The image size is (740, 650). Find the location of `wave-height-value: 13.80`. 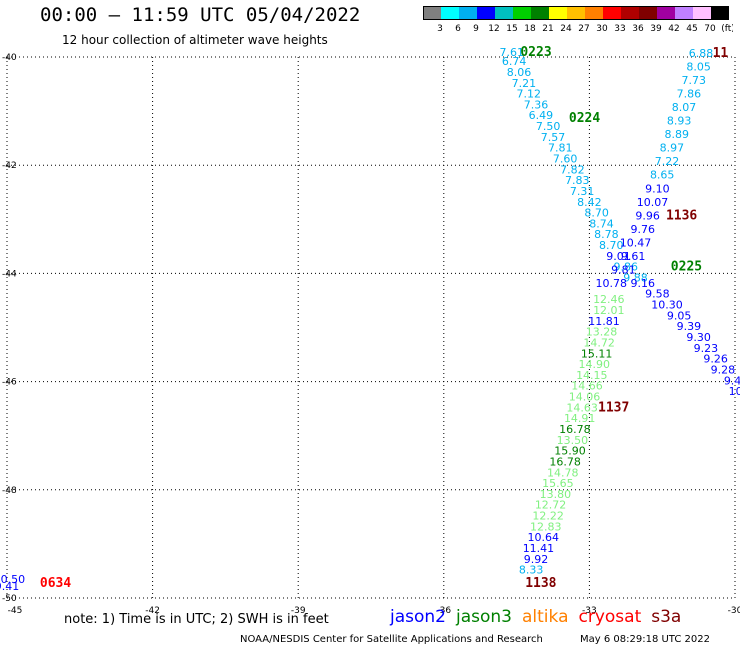

wave-height-value: 13.80 is located at coordinates (556, 494).